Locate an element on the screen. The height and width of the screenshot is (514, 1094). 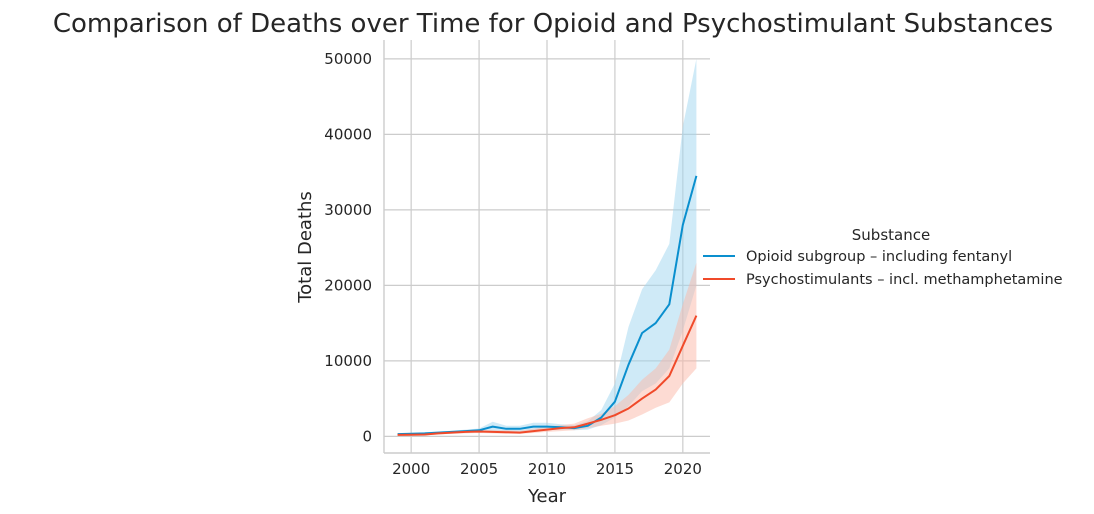
legend-label-1: Opioid subgroup – including fentanyl is located at coordinates (879, 257).